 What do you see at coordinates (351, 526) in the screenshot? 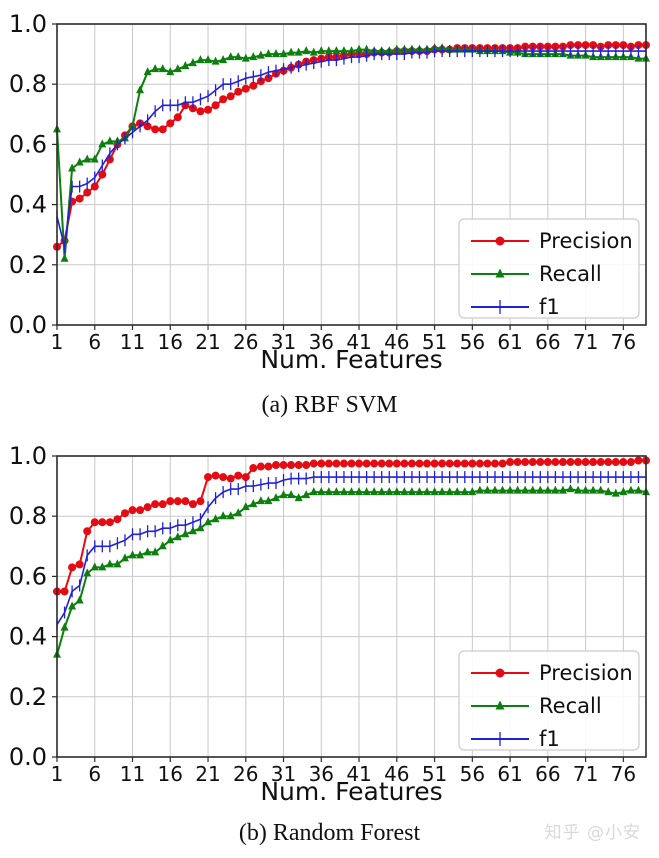
I see `series-precision` at bounding box center [351, 526].